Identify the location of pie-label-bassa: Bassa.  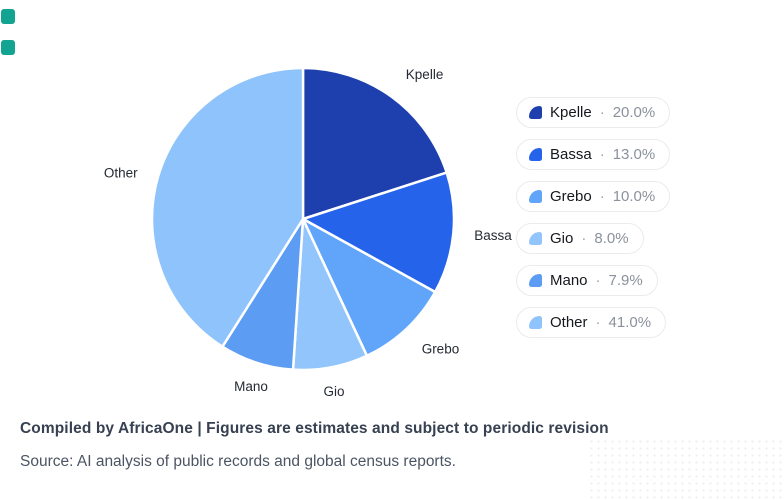
(493, 235).